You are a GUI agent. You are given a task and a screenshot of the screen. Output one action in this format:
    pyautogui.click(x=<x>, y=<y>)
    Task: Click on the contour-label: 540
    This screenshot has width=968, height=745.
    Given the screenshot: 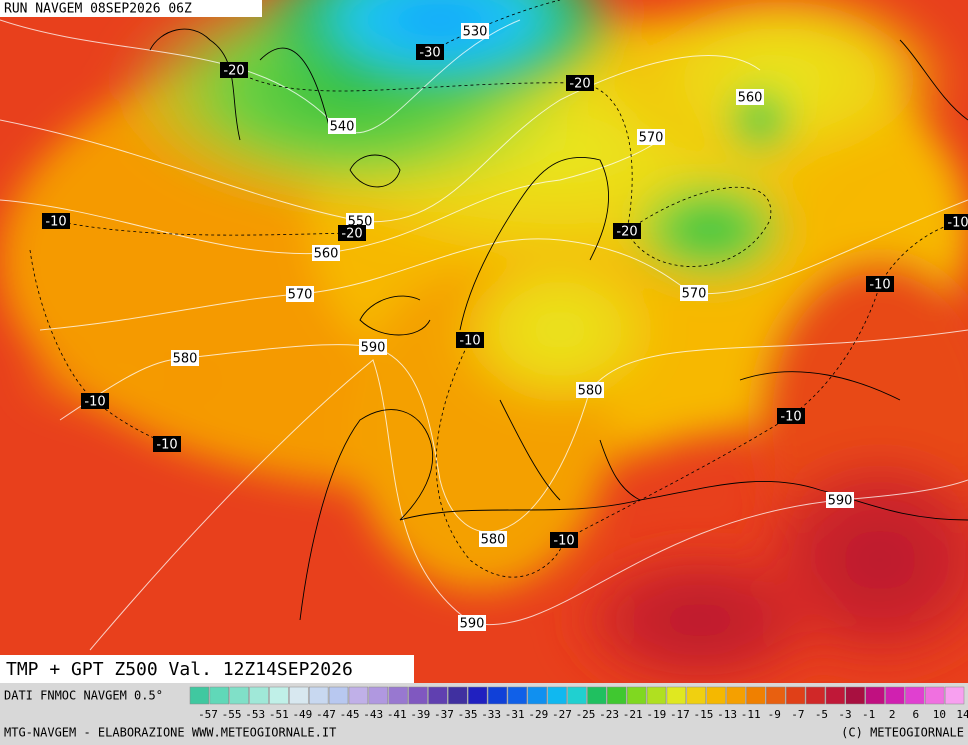 What is the action you would take?
    pyautogui.click(x=342, y=126)
    